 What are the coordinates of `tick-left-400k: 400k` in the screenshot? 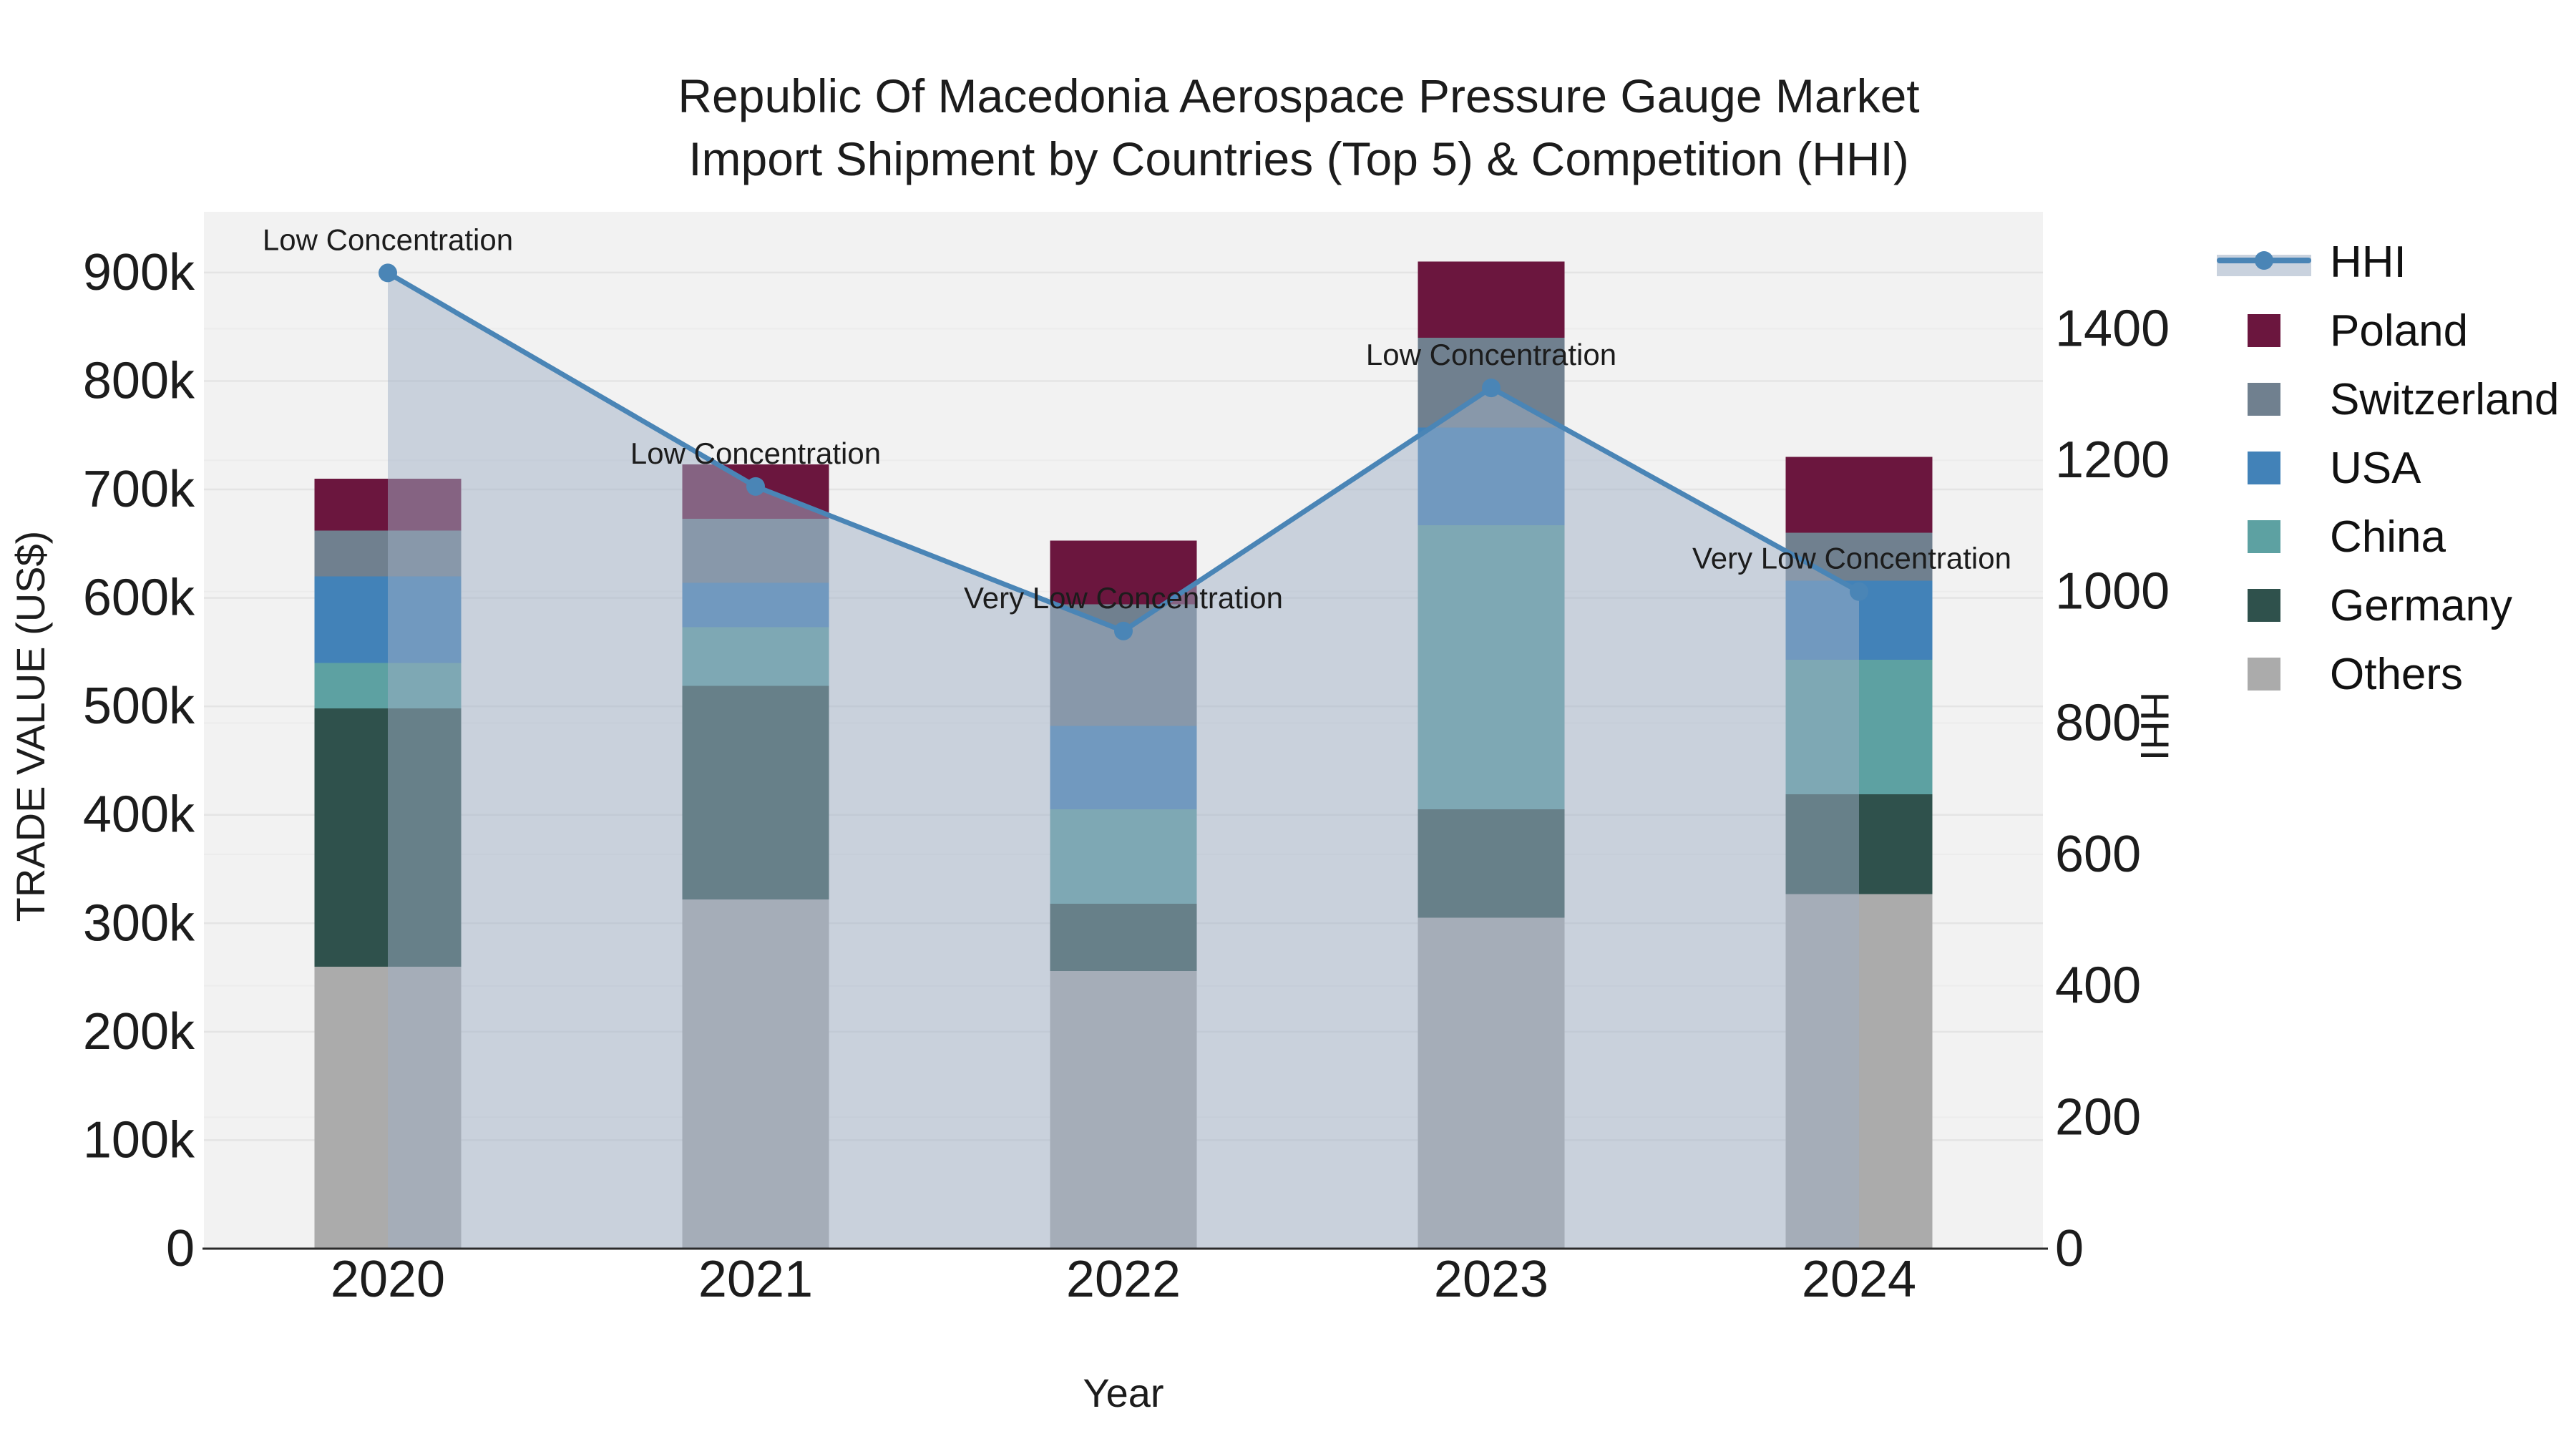 It's located at (139, 815).